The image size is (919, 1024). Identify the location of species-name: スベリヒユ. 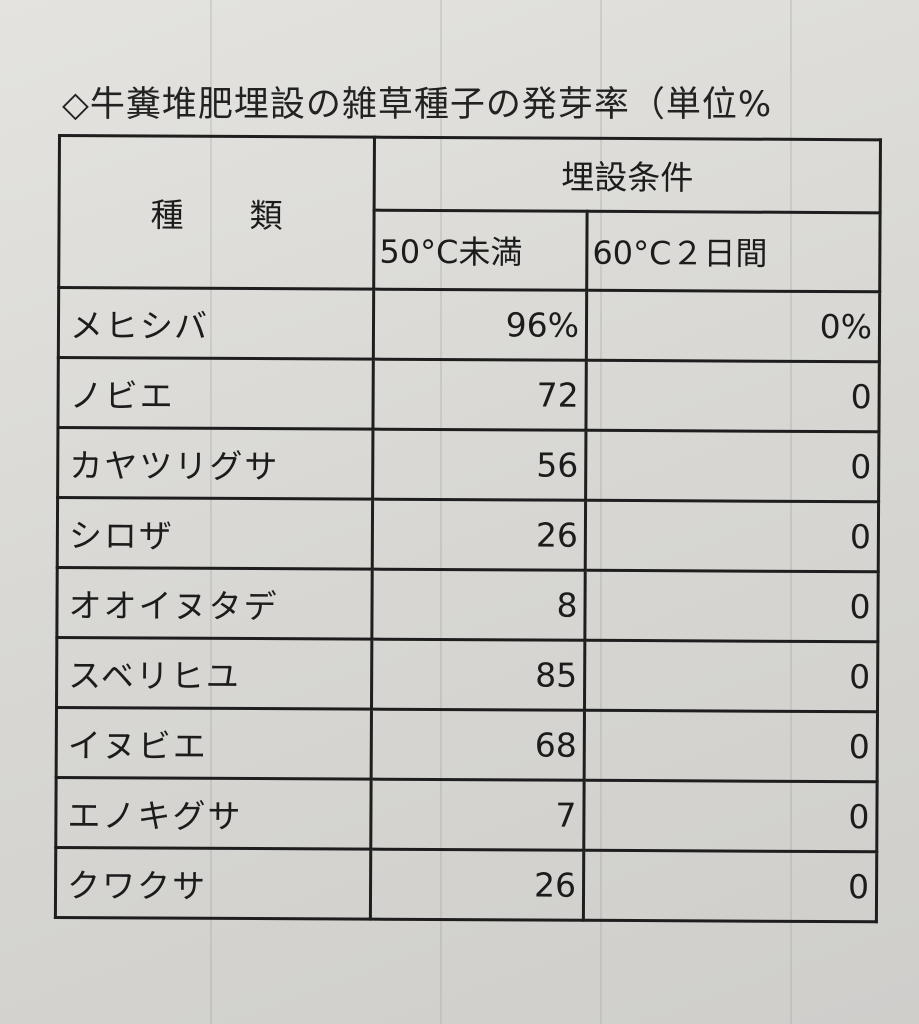
(214, 673).